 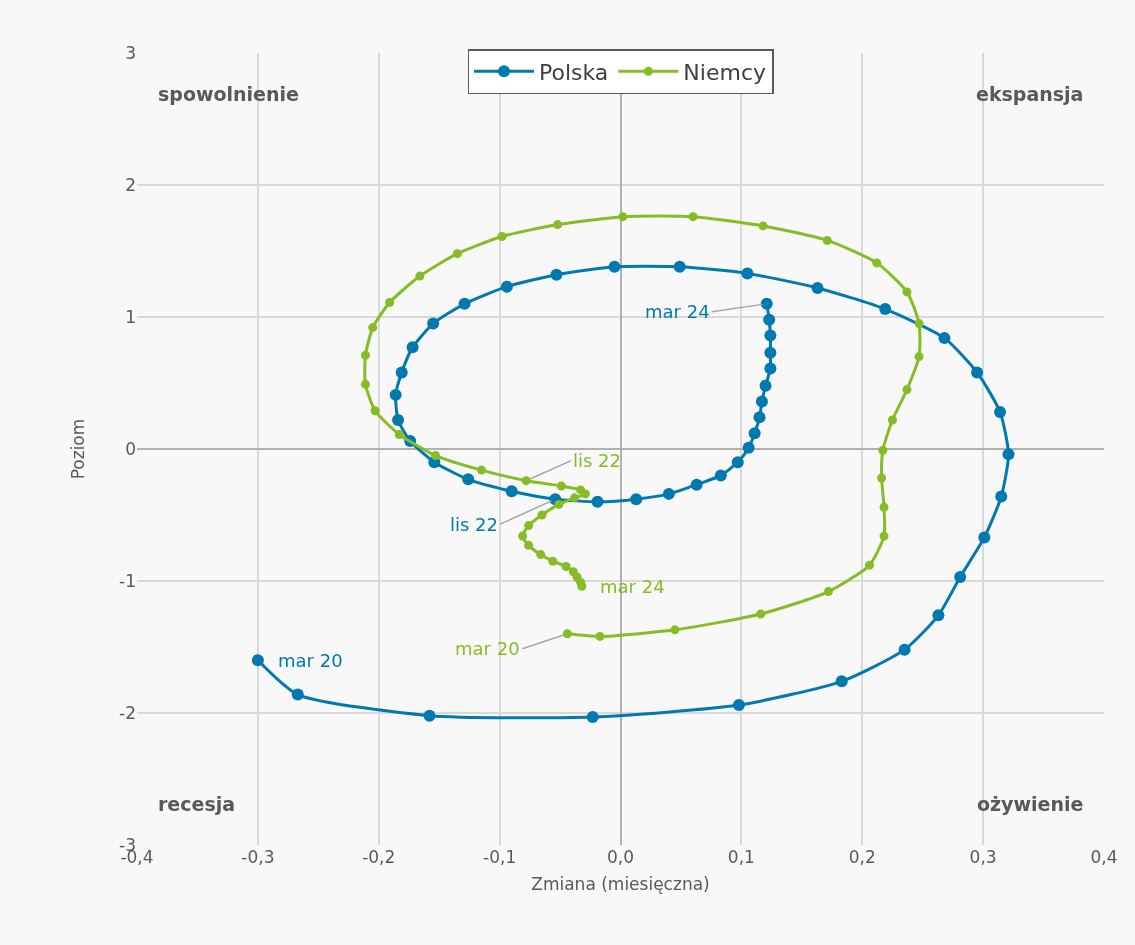 I want to click on x-tick-label: 0,0, so click(x=620, y=857).